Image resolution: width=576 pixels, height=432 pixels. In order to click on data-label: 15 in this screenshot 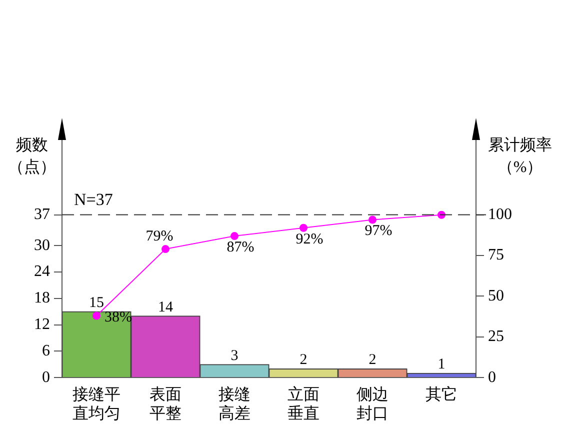, I will do `click(96, 303)`.